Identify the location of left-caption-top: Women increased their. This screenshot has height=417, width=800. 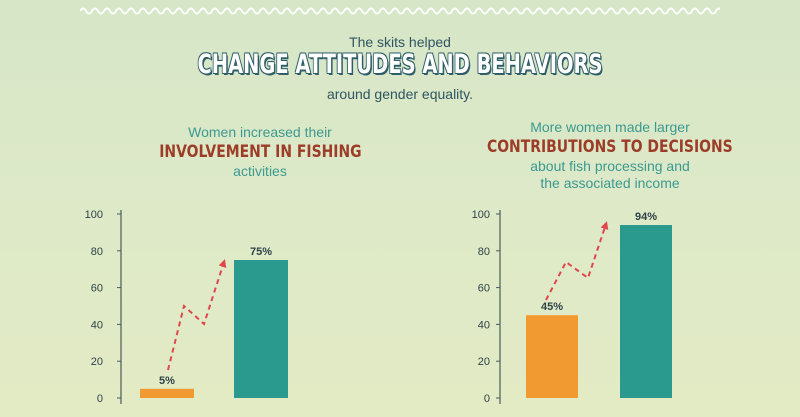
(260, 132).